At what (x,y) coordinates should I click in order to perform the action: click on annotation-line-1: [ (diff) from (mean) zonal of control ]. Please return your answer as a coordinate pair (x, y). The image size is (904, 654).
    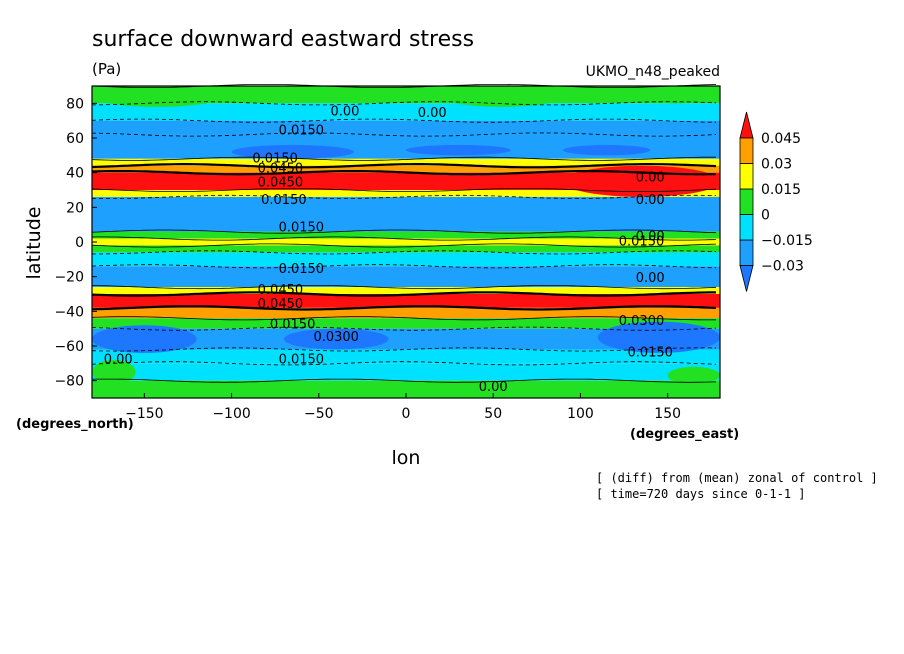
    Looking at the image, I should click on (737, 478).